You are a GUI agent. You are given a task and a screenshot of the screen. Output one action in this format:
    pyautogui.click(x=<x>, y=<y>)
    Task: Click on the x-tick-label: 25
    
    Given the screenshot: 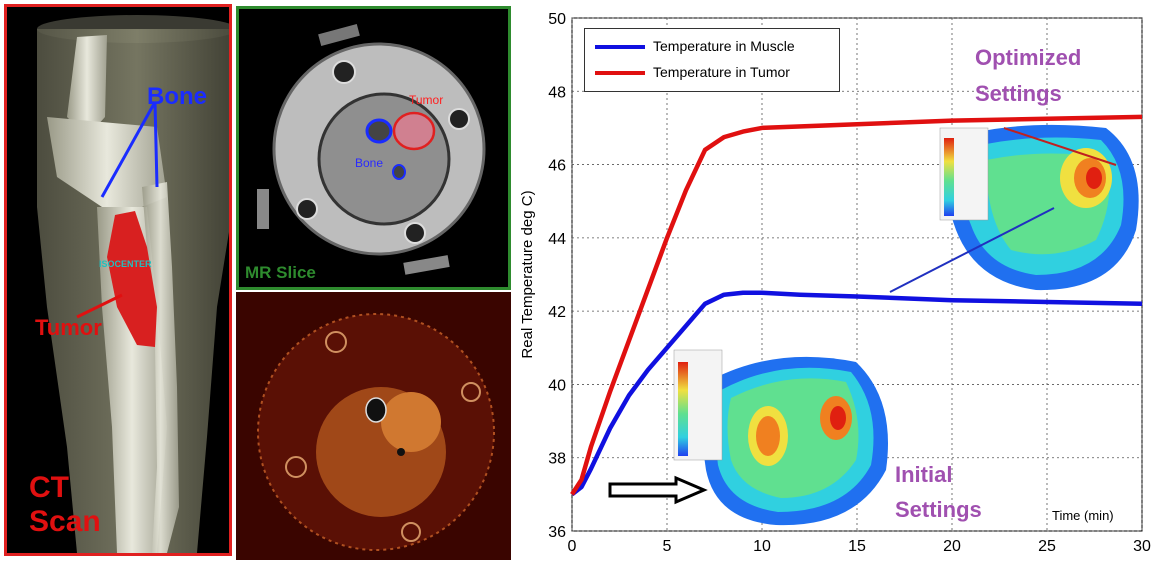 What is the action you would take?
    pyautogui.click(x=1047, y=546)
    